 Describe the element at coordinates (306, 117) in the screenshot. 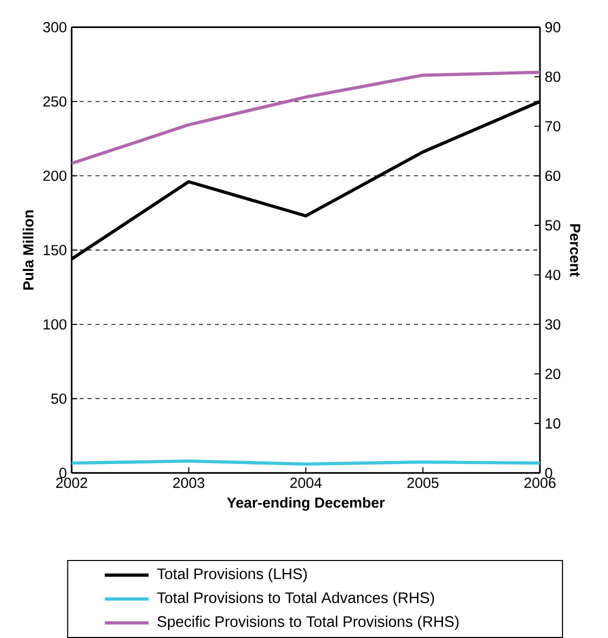

I see `line-series` at that location.